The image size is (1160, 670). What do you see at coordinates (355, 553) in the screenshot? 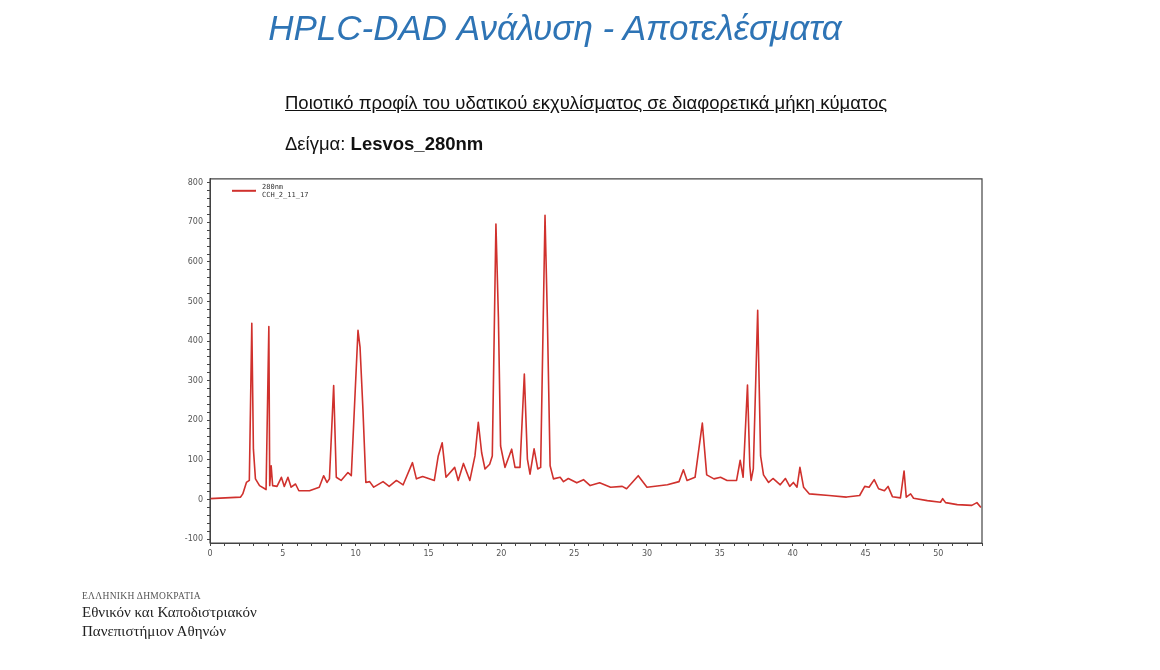
I see `x-tick-label: 10` at bounding box center [355, 553].